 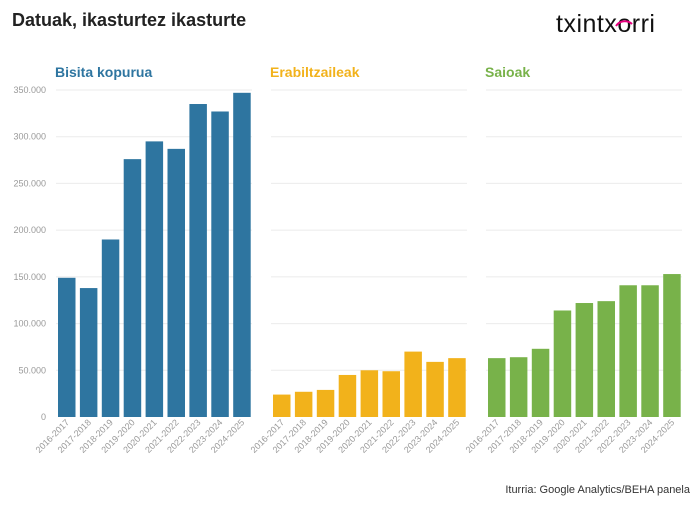 What do you see at coordinates (597, 490) in the screenshot?
I see `source-note: Iturria: Google Analytics/BEHA panela` at bounding box center [597, 490].